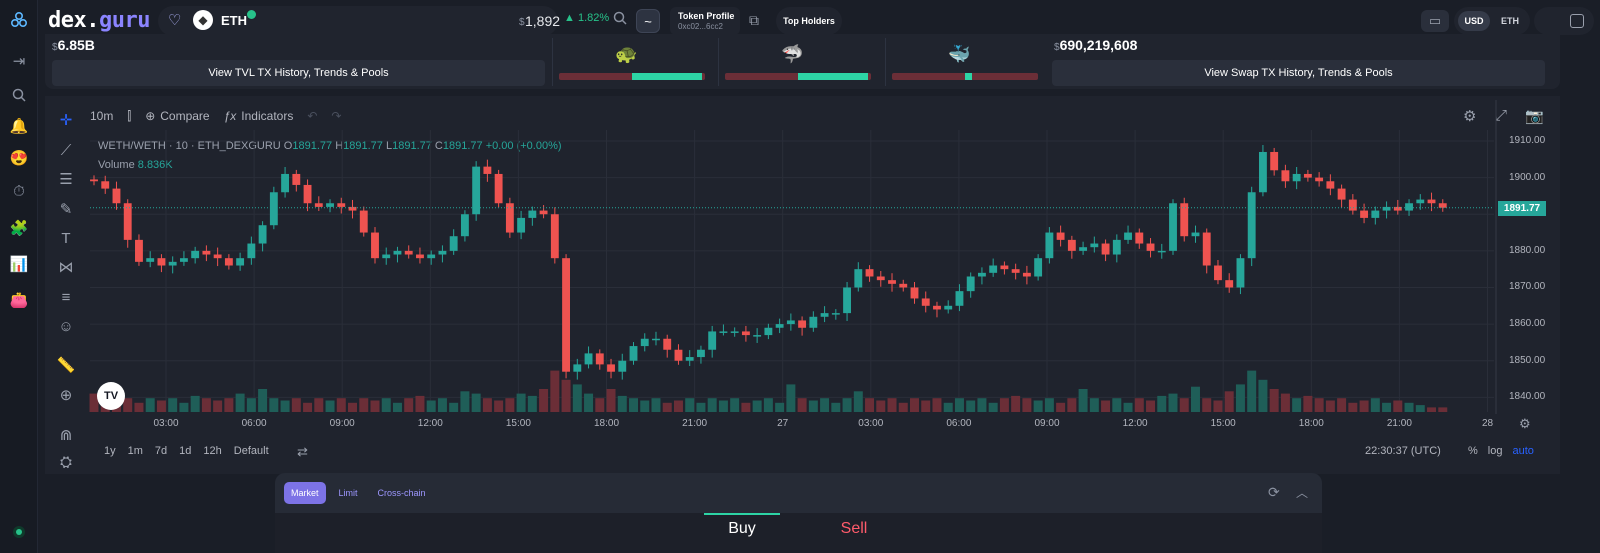 The height and width of the screenshot is (553, 1600). I want to click on x-tick-label: 18:00, so click(606, 423).